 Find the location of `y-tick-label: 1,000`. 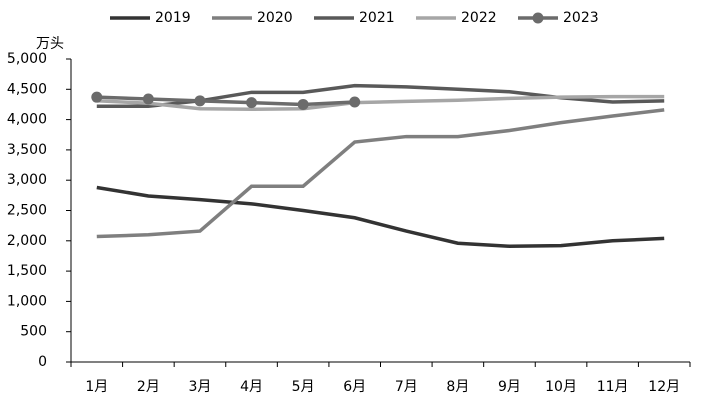

y-tick-label: 1,000 is located at coordinates (27, 301).